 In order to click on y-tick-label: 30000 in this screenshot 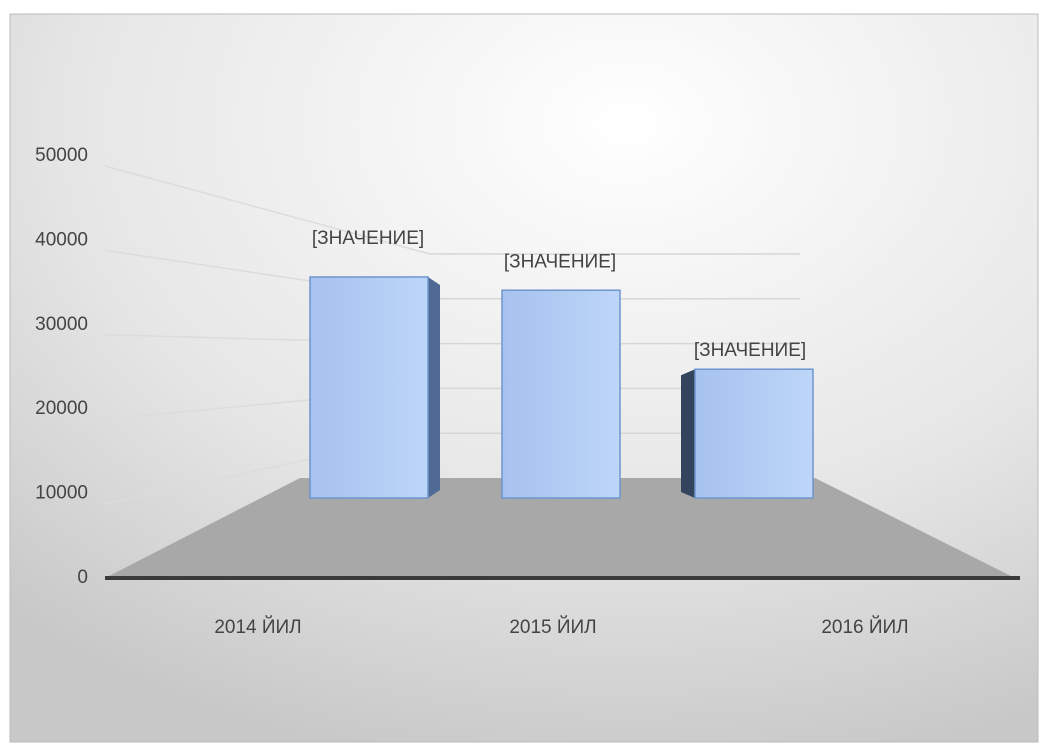, I will do `click(61, 324)`.